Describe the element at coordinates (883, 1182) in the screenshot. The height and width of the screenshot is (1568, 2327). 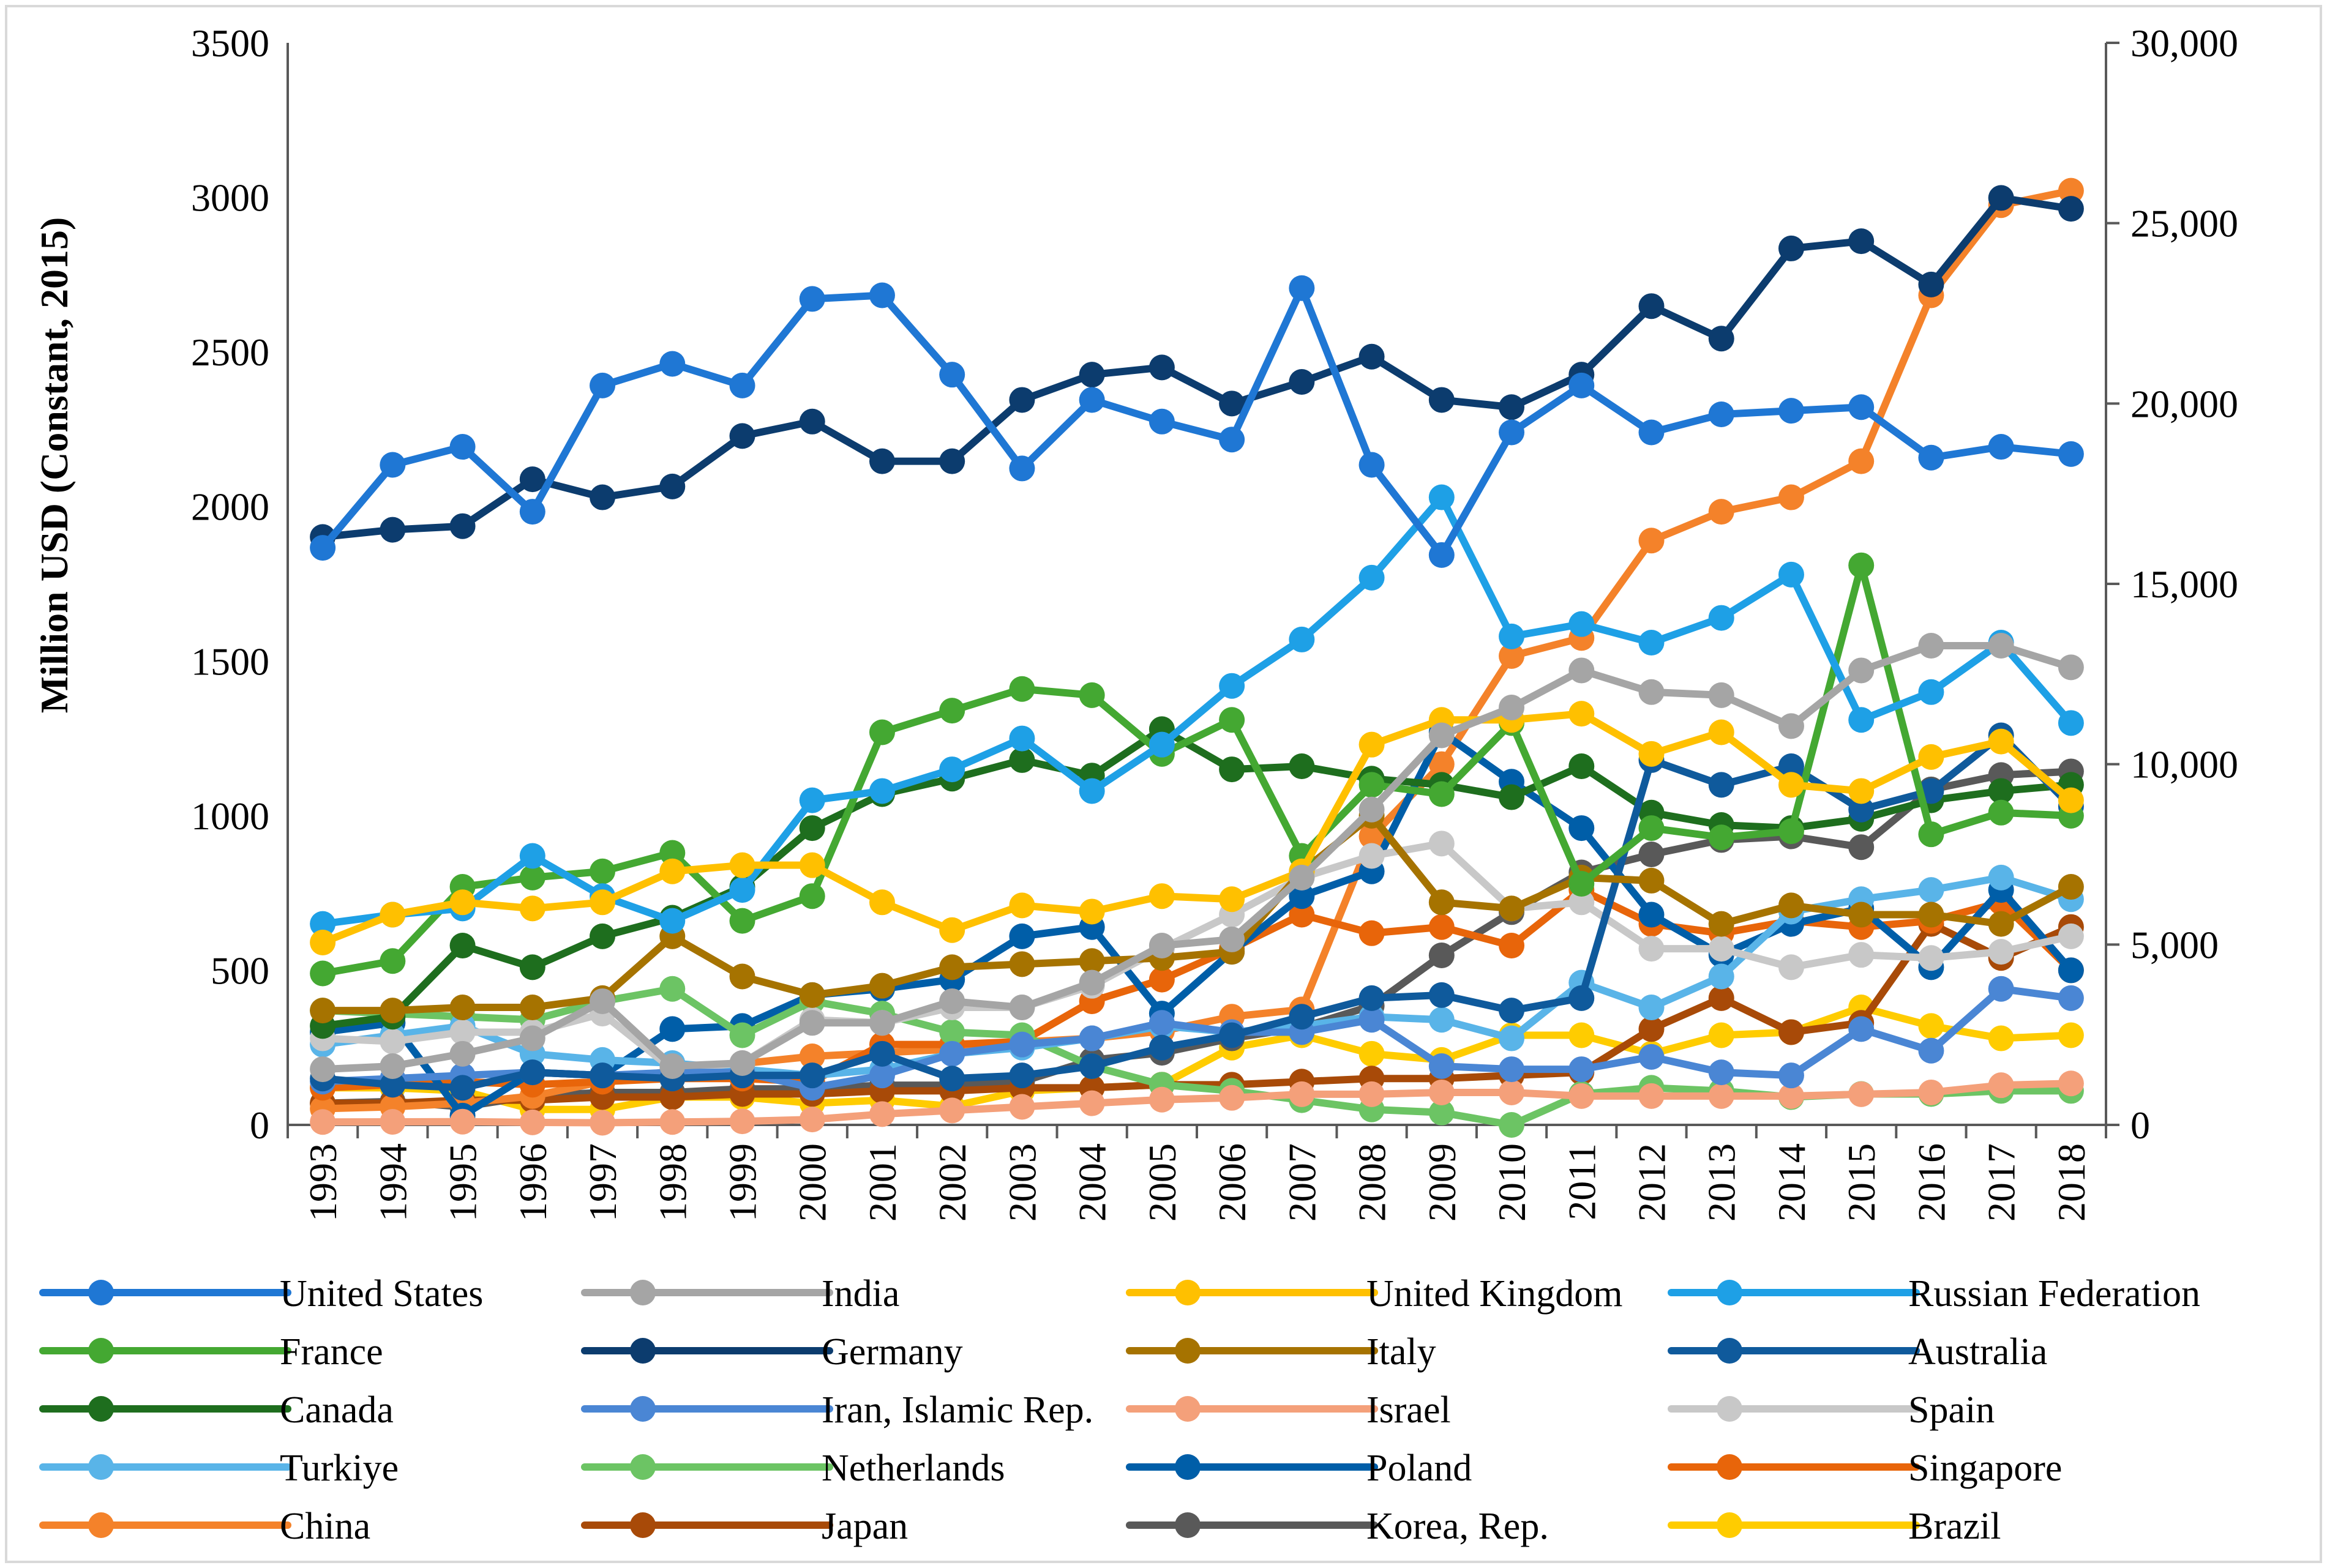
I see `x-tick-label: 2001` at that location.